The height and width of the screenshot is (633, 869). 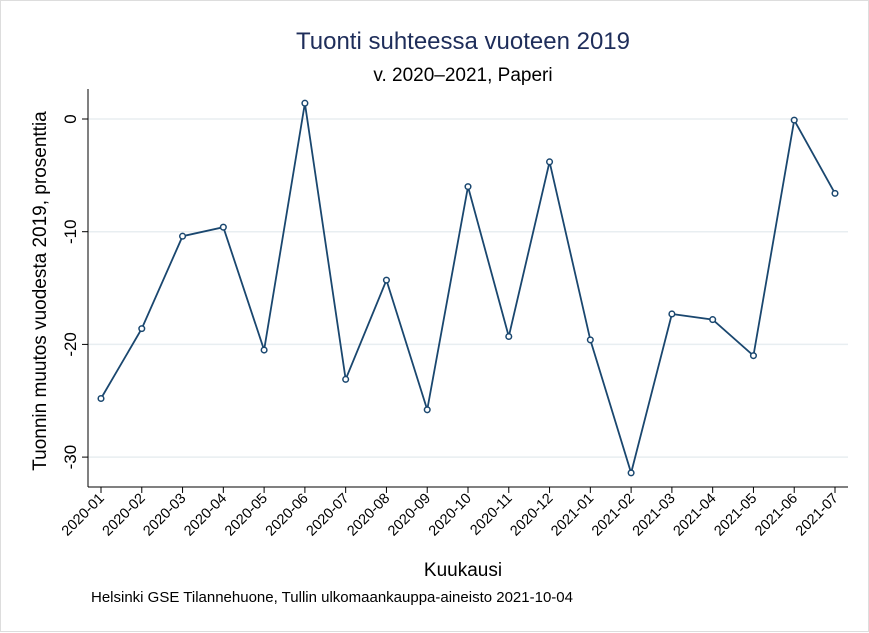 I want to click on x-tick-label: 2021-02, so click(x=613, y=515).